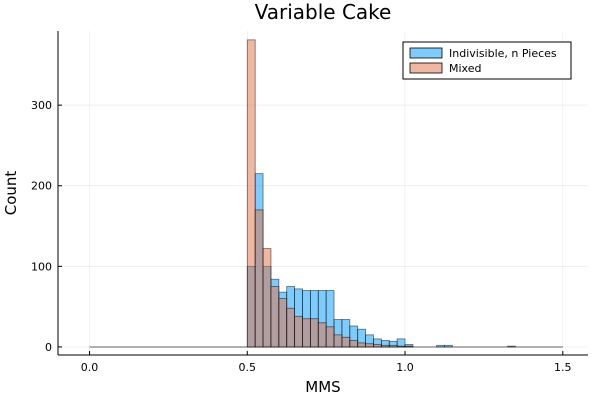 Image resolution: width=600 pixels, height=400 pixels. Describe the element at coordinates (323, 12) in the screenshot. I see `chart-title: Variable Cake` at that location.